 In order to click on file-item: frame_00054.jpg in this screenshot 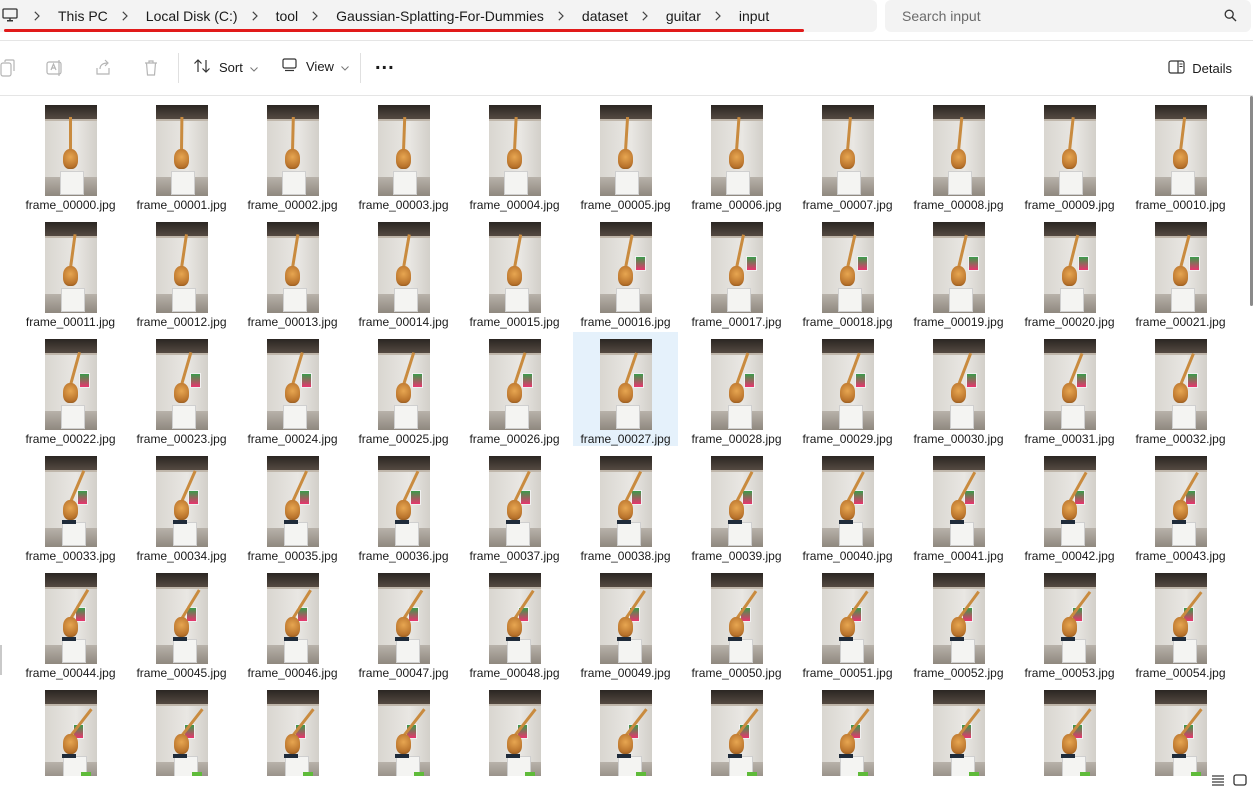, I will do `click(1180, 623)`.